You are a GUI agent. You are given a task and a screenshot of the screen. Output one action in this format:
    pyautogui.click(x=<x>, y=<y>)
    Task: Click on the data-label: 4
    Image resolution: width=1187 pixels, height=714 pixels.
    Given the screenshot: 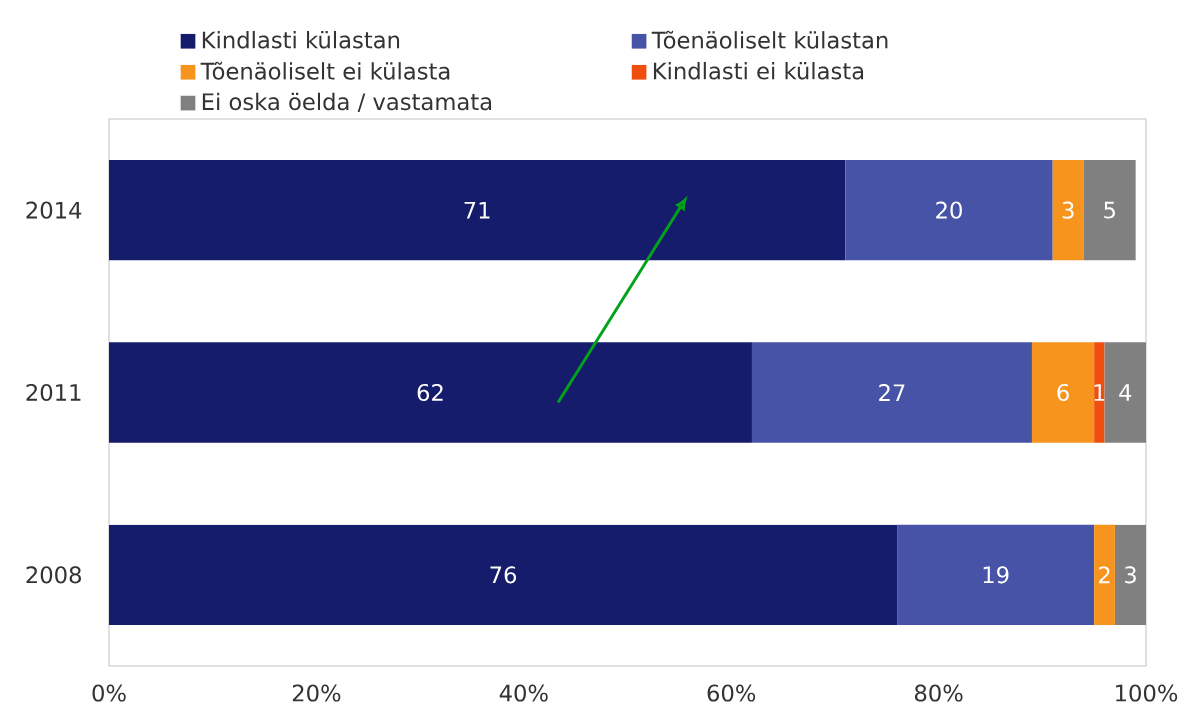 What is the action you would take?
    pyautogui.click(x=1125, y=392)
    